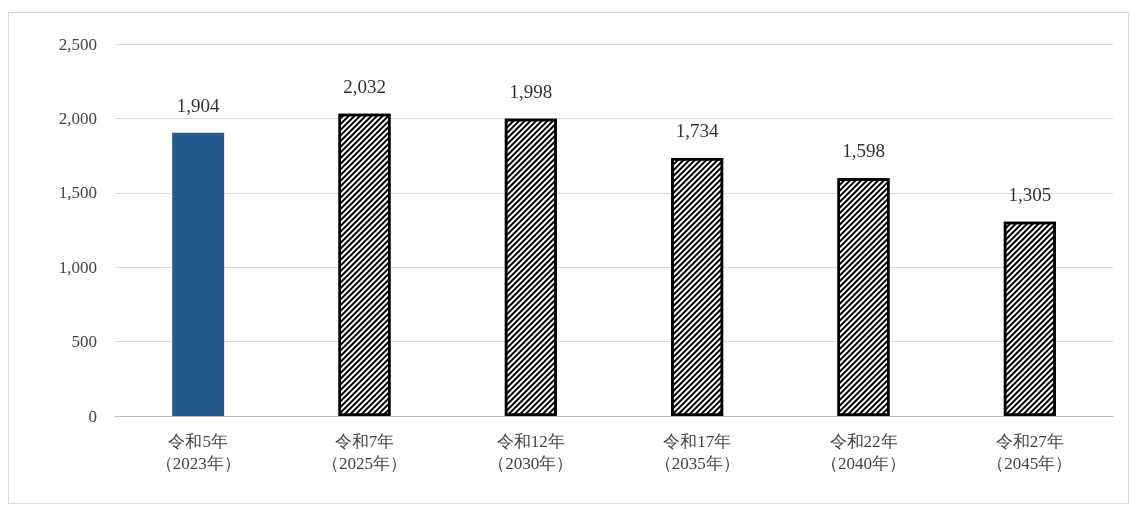  I want to click on x-tick-label: 令和17年（2035年）, so click(697, 452).